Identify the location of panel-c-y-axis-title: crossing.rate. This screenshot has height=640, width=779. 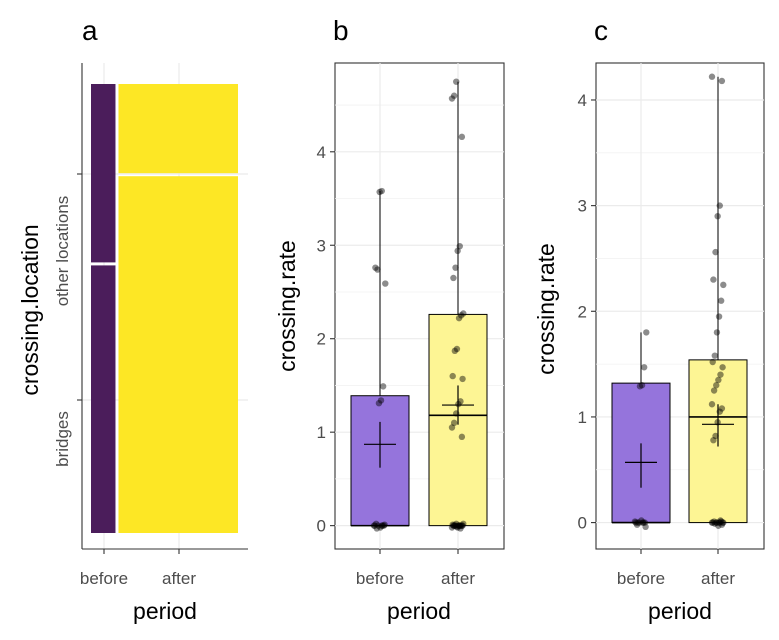
(546, 309).